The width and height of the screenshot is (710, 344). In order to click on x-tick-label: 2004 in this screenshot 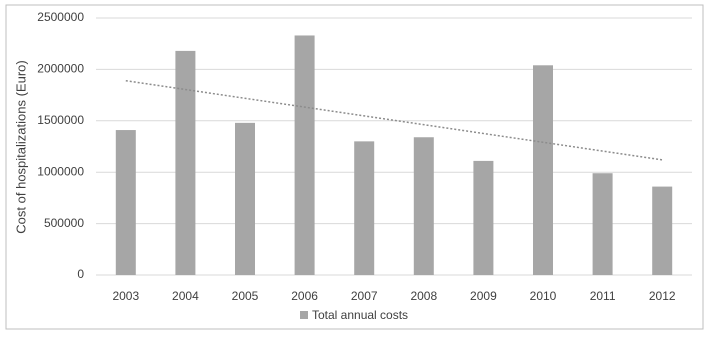, I will do `click(185, 296)`.